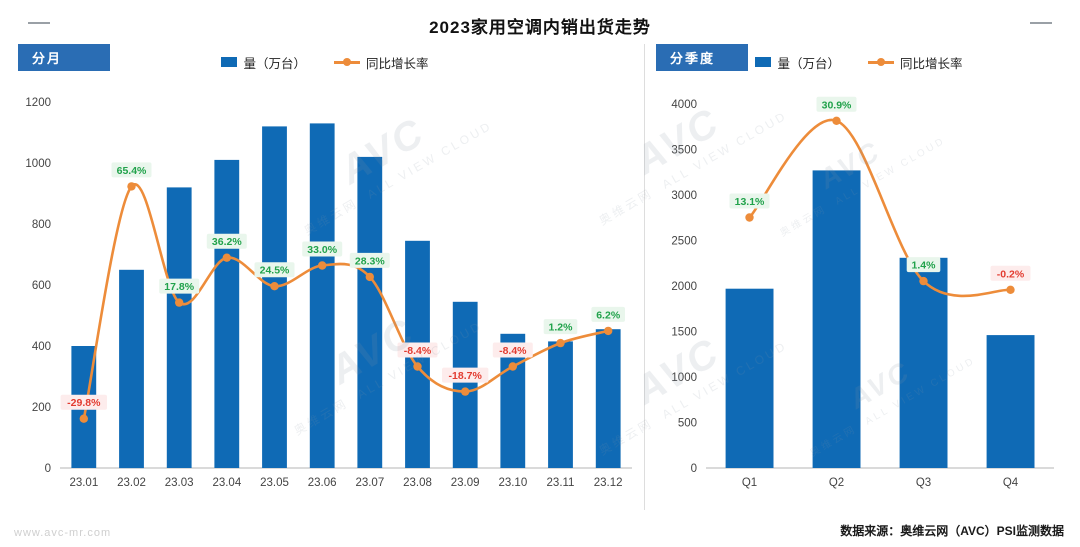 This screenshot has width=1080, height=547. Describe the element at coordinates (687, 424) in the screenshot. I see `y-tick-label: 500` at that location.